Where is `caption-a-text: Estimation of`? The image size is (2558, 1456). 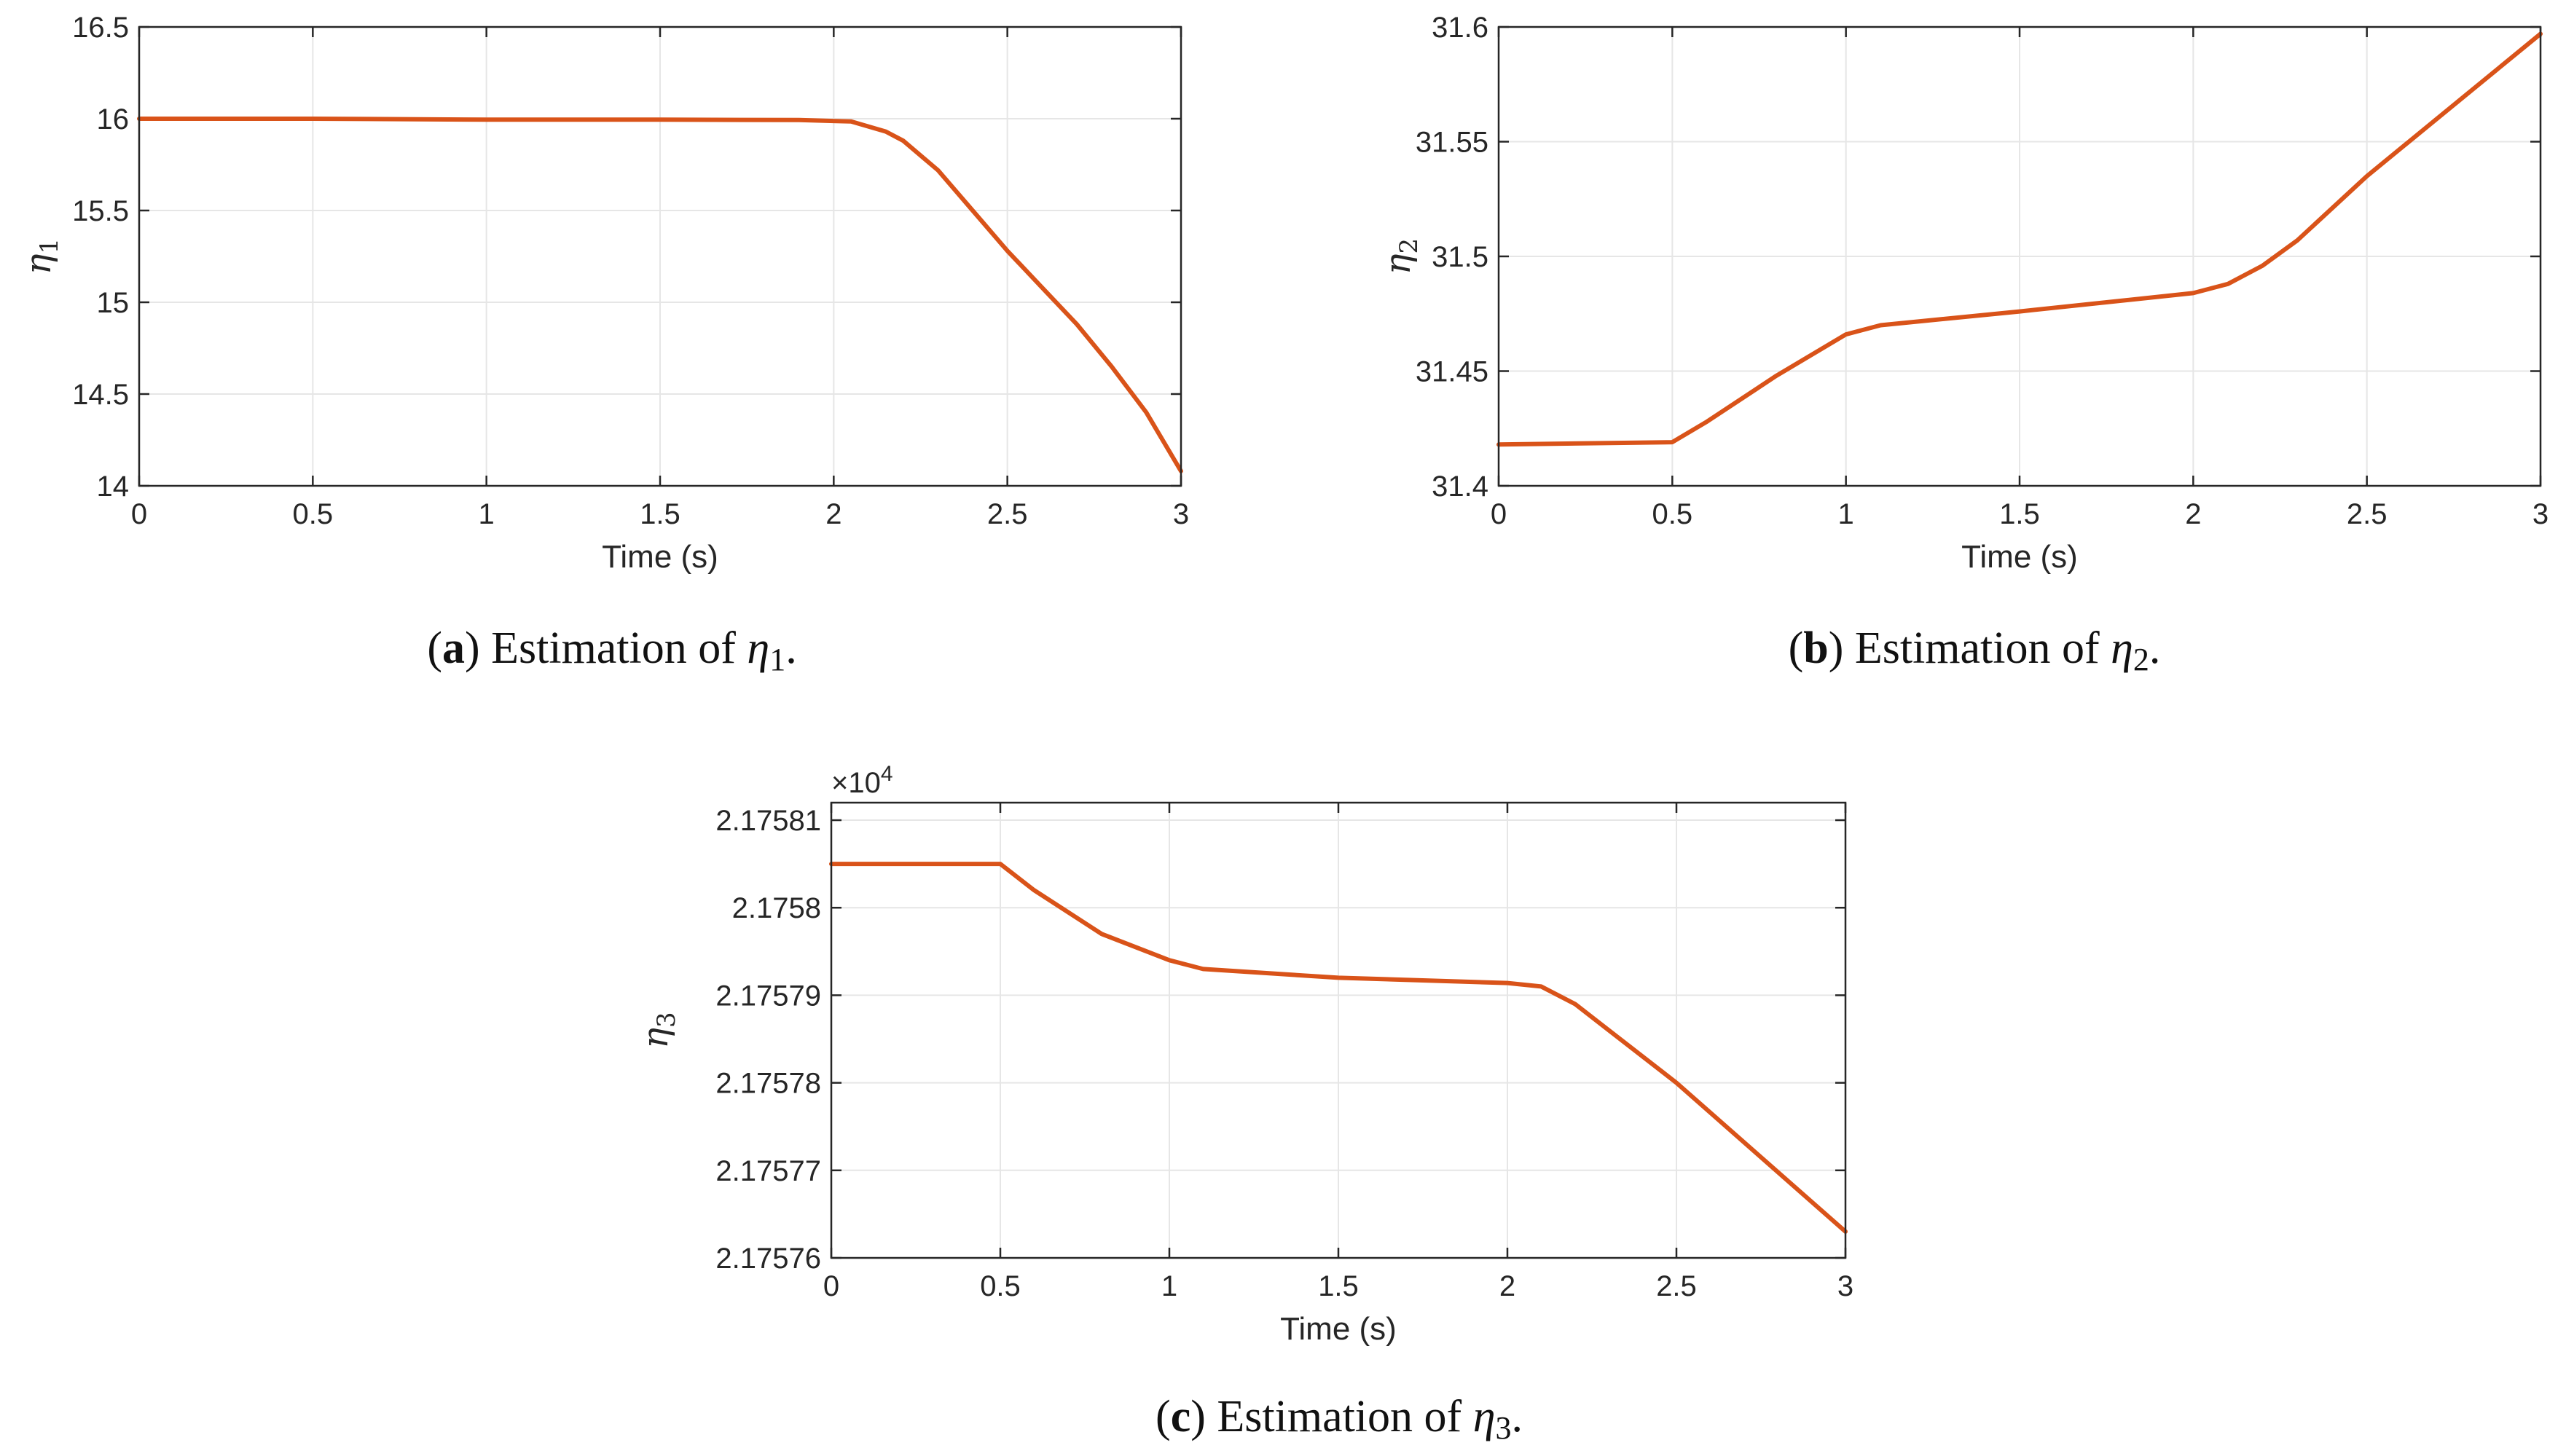 caption-a-text: Estimation of is located at coordinates (613, 648).